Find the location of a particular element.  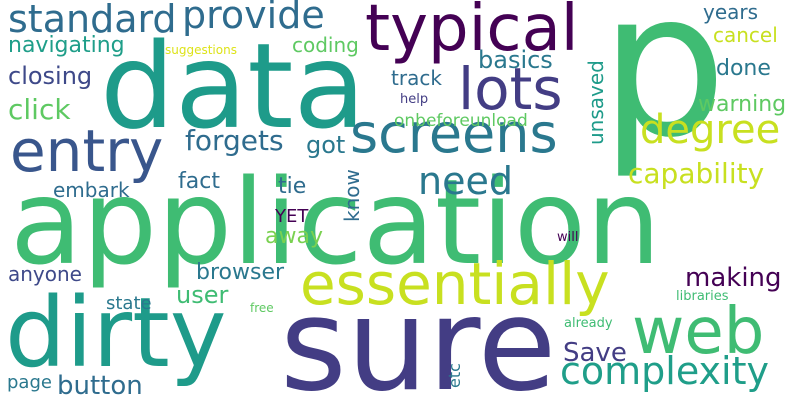

word-onbeforeunload: onbeforeunload is located at coordinates (461, 121).